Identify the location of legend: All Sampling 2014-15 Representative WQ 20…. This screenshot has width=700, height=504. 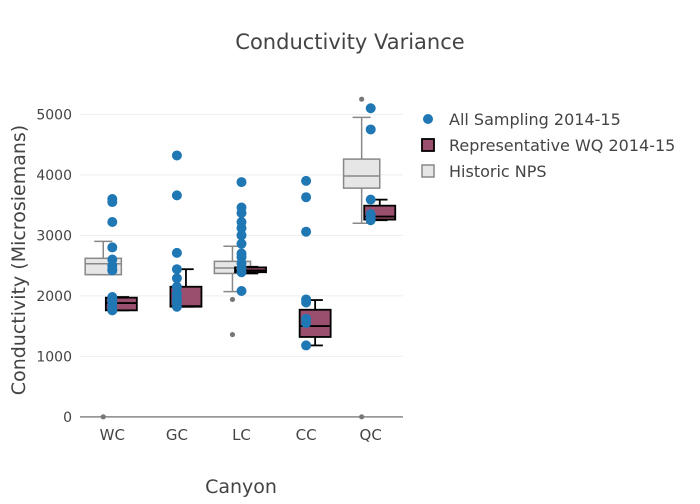
(548, 145).